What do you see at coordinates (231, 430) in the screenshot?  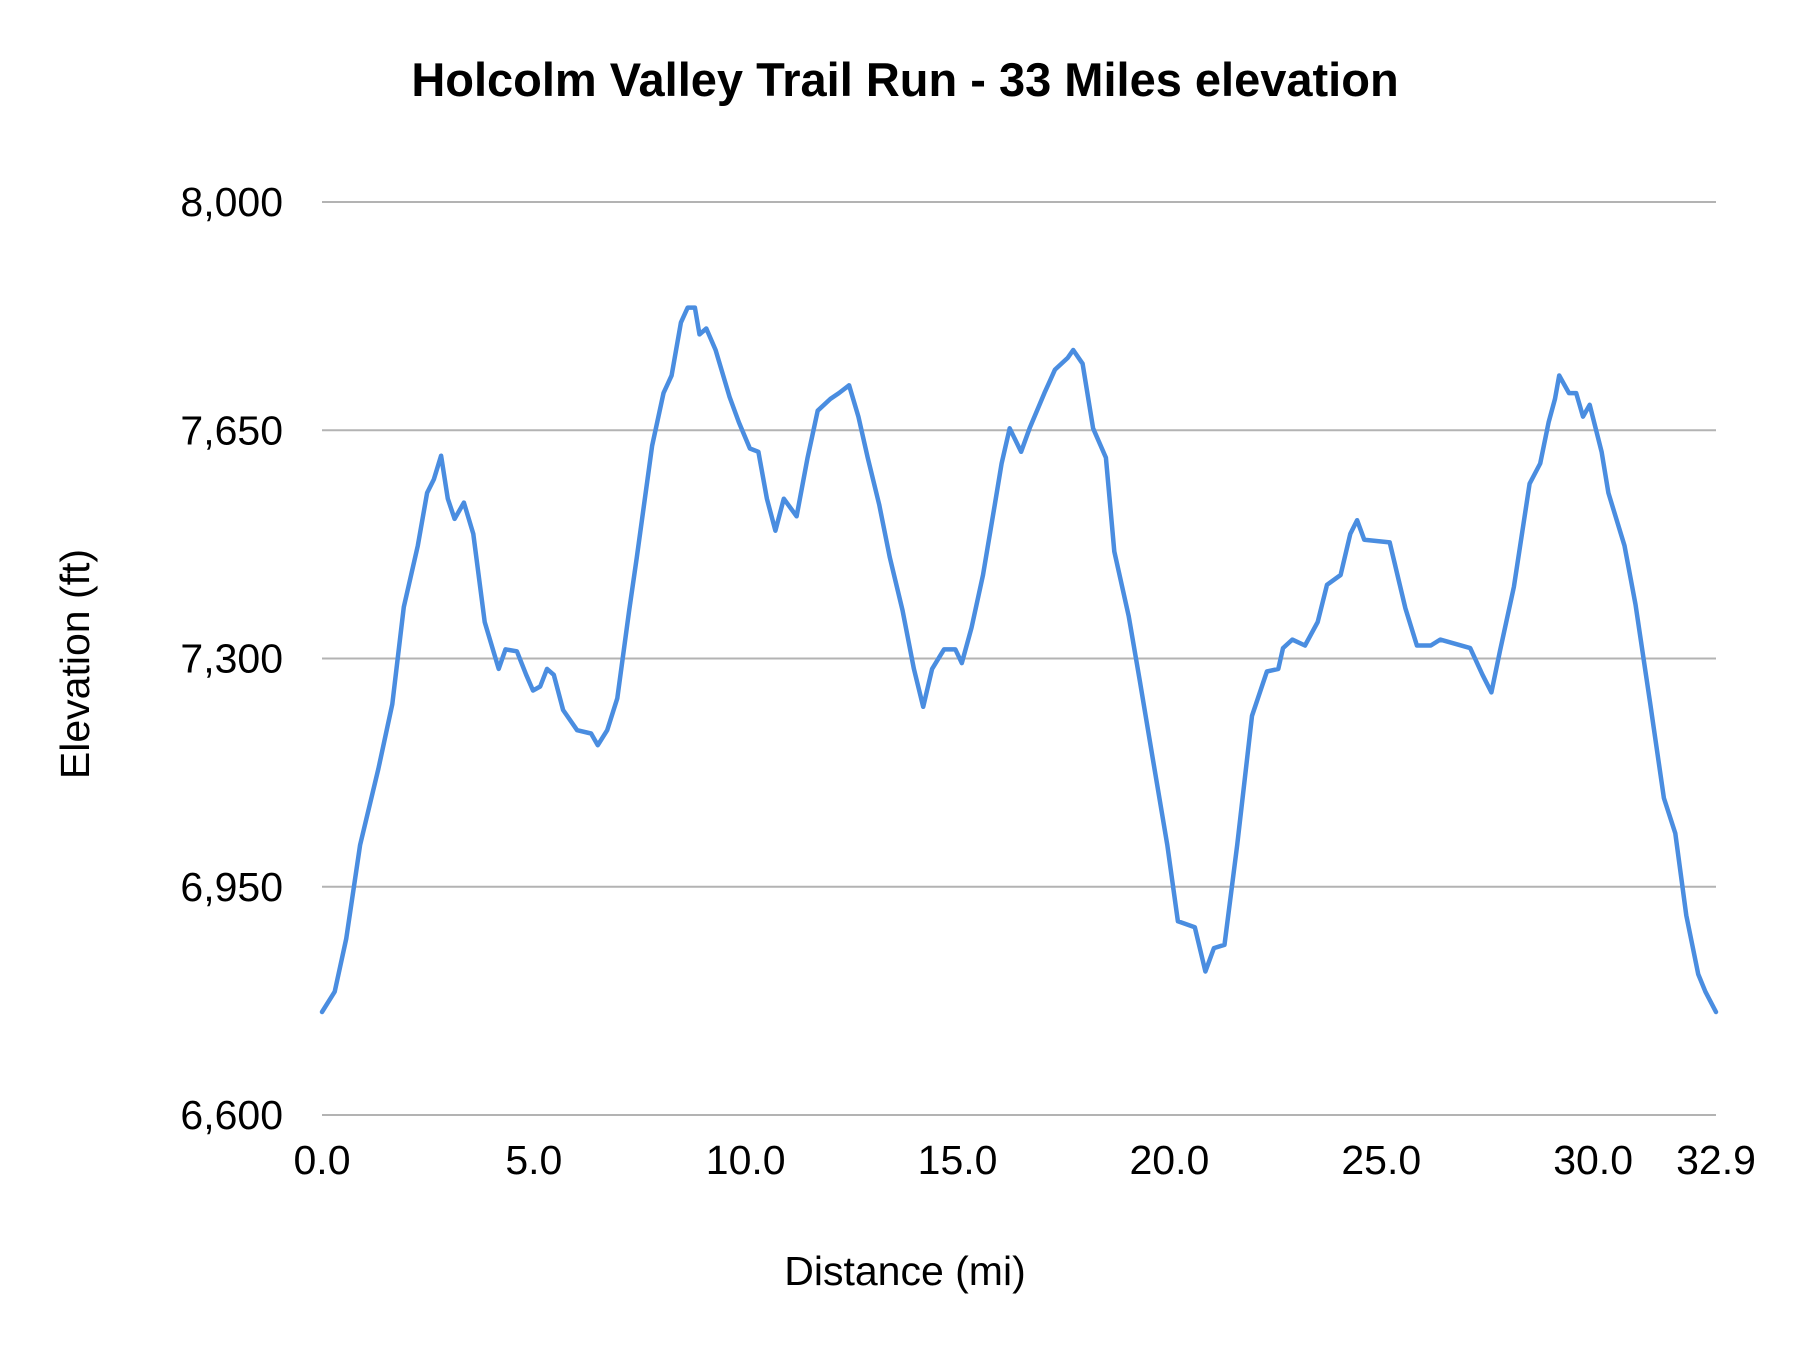 I see `y-tick-label: 7,650` at bounding box center [231, 430].